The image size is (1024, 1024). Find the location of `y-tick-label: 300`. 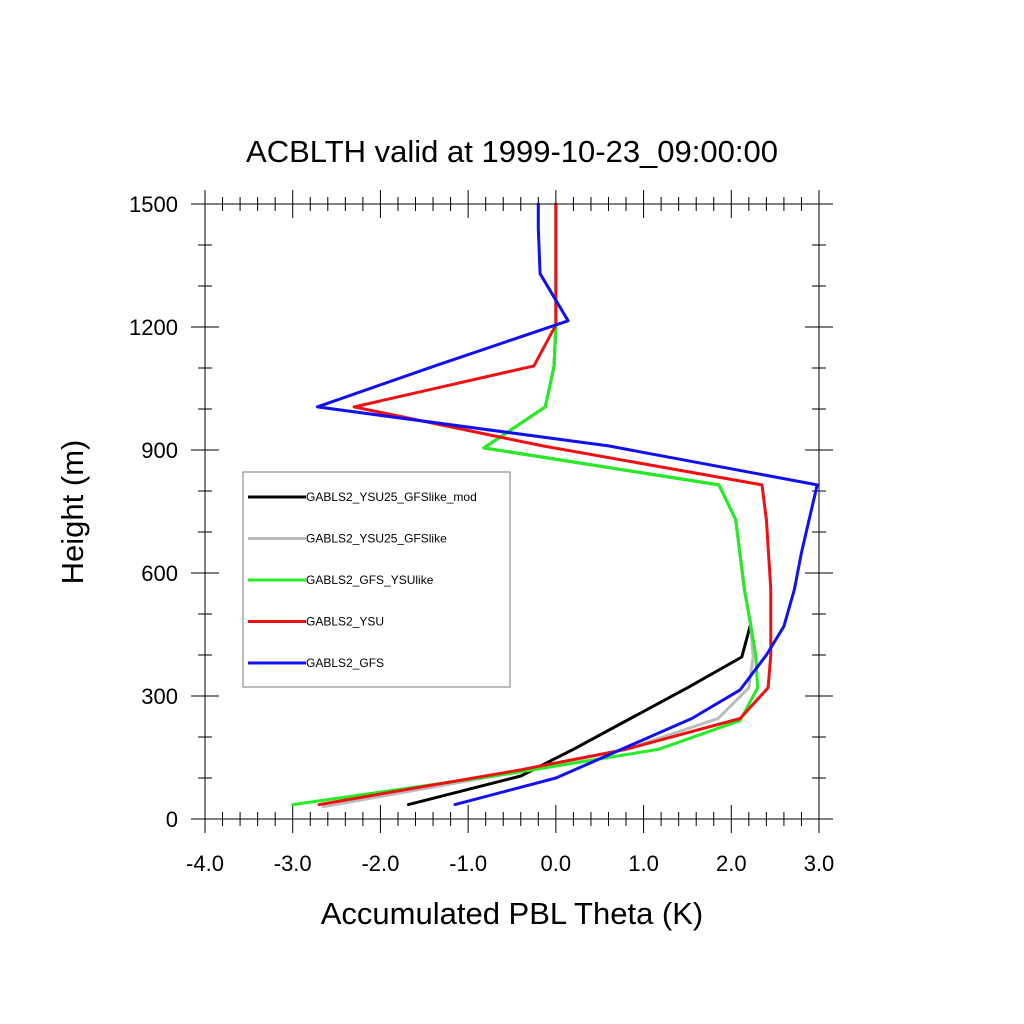

y-tick-label: 300 is located at coordinates (159, 696).